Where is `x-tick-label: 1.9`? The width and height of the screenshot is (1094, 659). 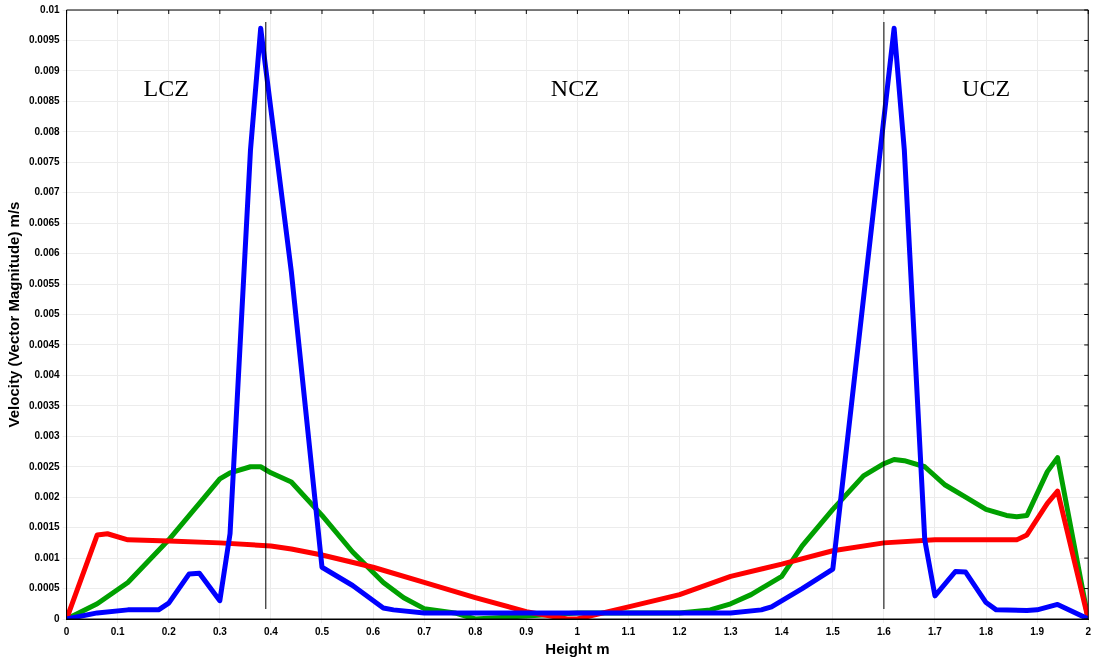
x-tick-label: 1.9 is located at coordinates (1037, 631).